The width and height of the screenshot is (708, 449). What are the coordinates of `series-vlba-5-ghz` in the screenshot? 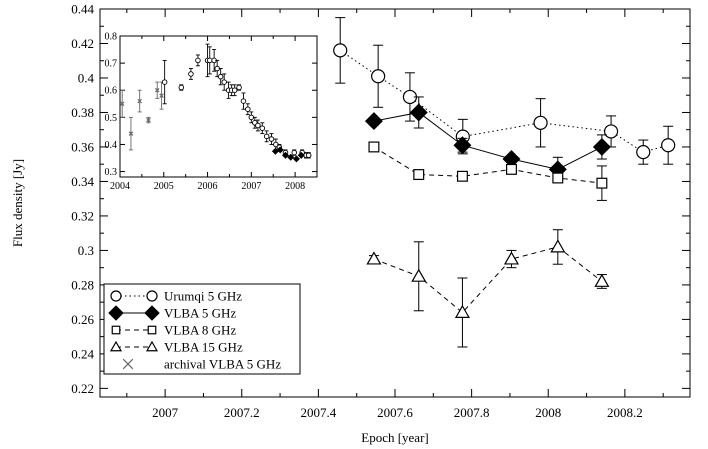 It's located at (487, 139).